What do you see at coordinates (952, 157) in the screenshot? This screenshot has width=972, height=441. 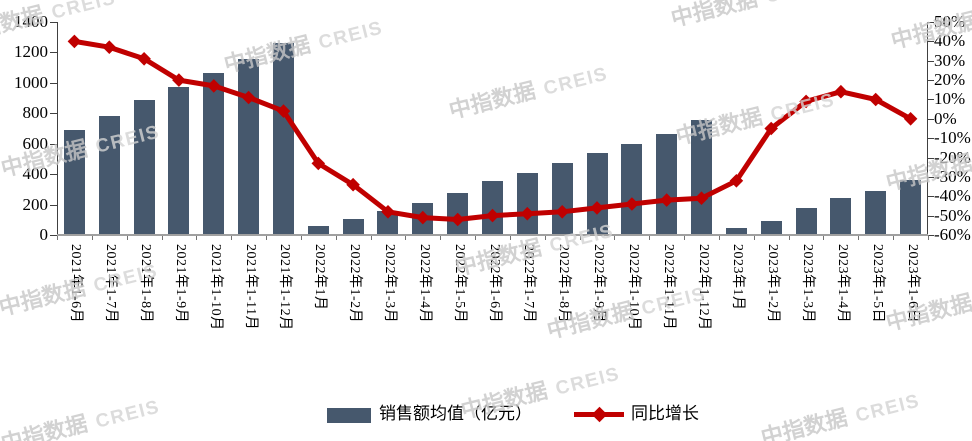 I see `right-axis-tick-label: -20%` at bounding box center [952, 157].